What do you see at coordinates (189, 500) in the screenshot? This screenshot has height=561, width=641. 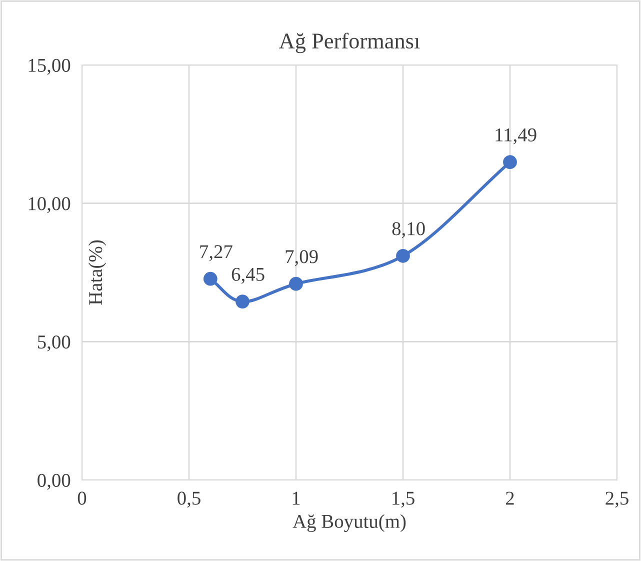 I see `x-tick-label: 0,5` at bounding box center [189, 500].